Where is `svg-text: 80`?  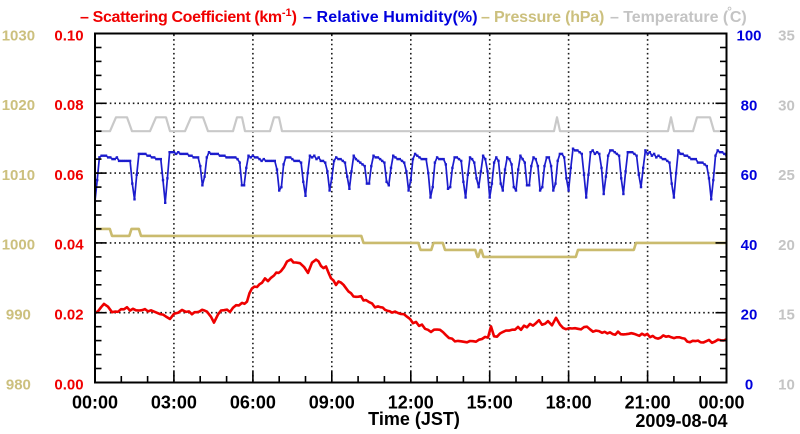 svg-text: 80 is located at coordinates (749, 105).